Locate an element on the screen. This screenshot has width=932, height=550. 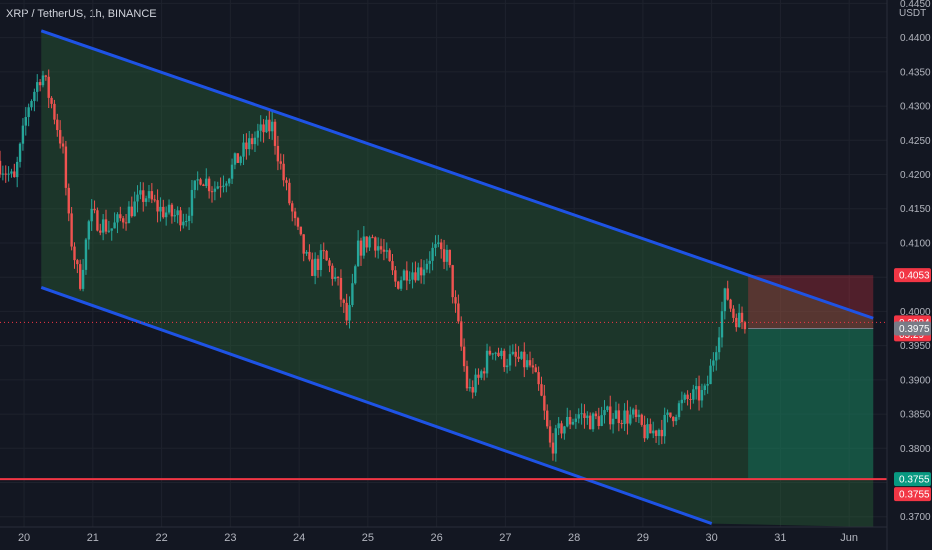
price-tick-label: 0.4000 is located at coordinates (915, 312).